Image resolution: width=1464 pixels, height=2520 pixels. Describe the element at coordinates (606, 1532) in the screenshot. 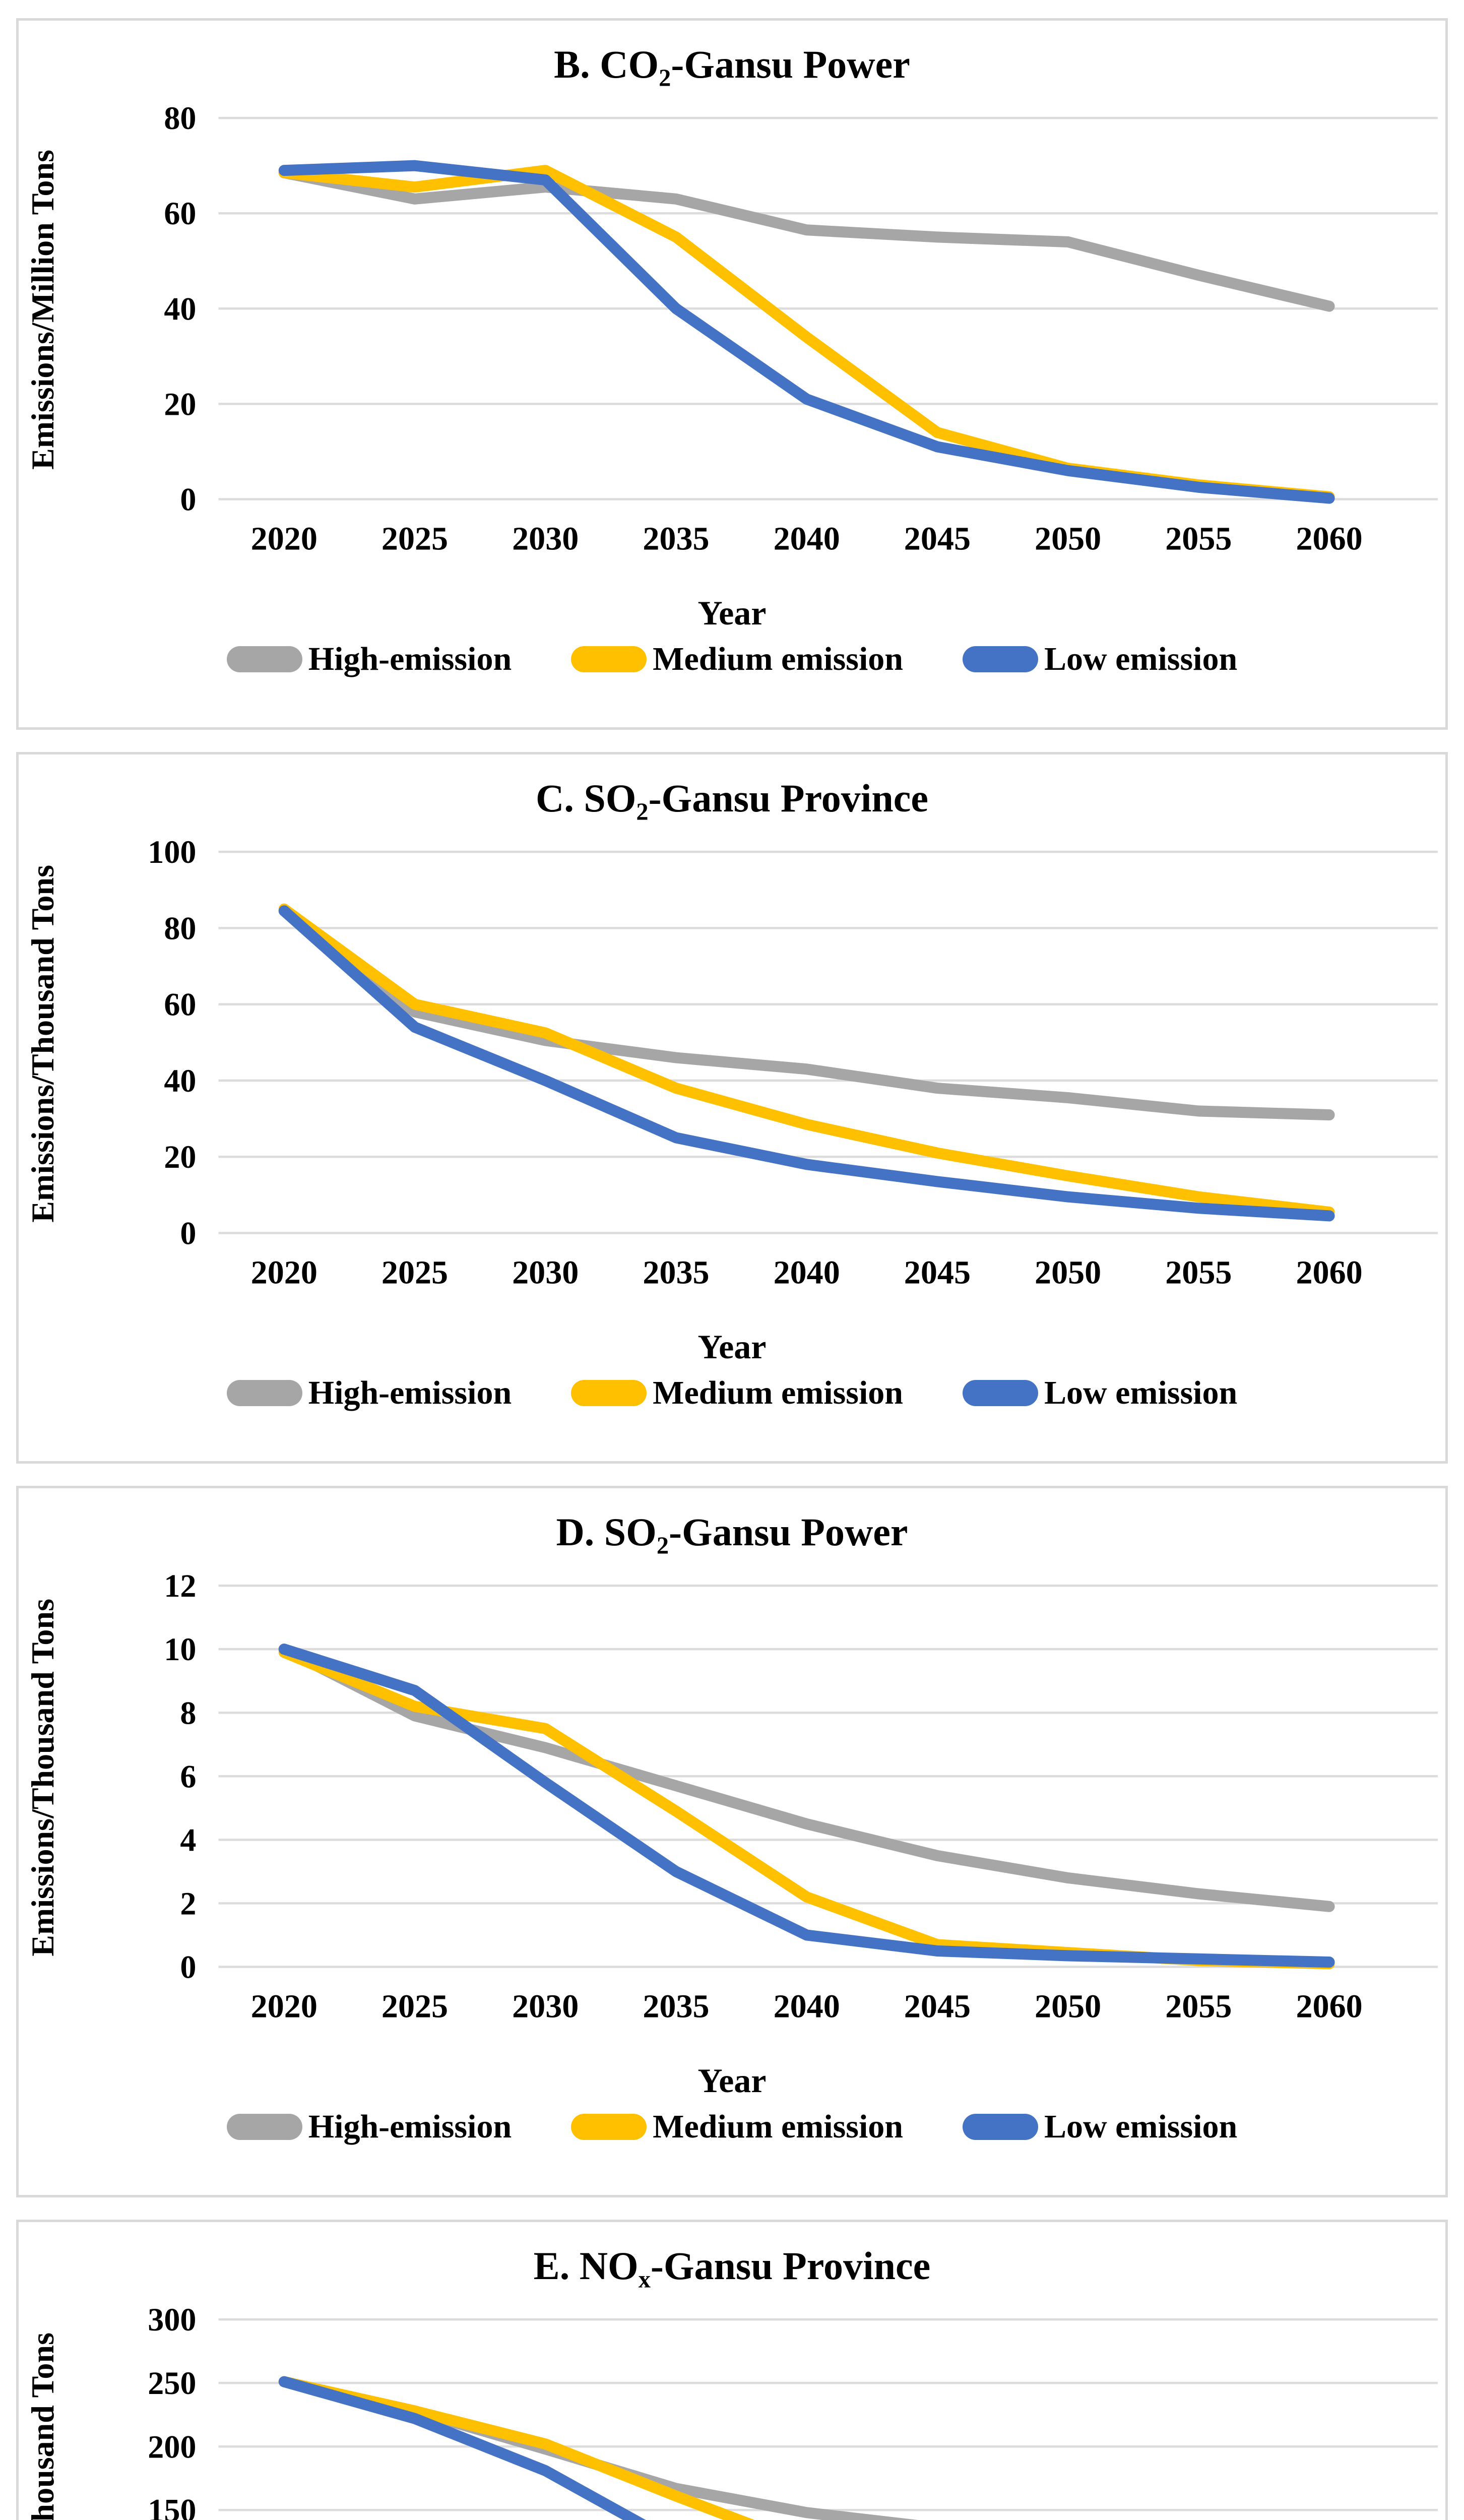

I see `panel-title-prefix: D. SO` at that location.